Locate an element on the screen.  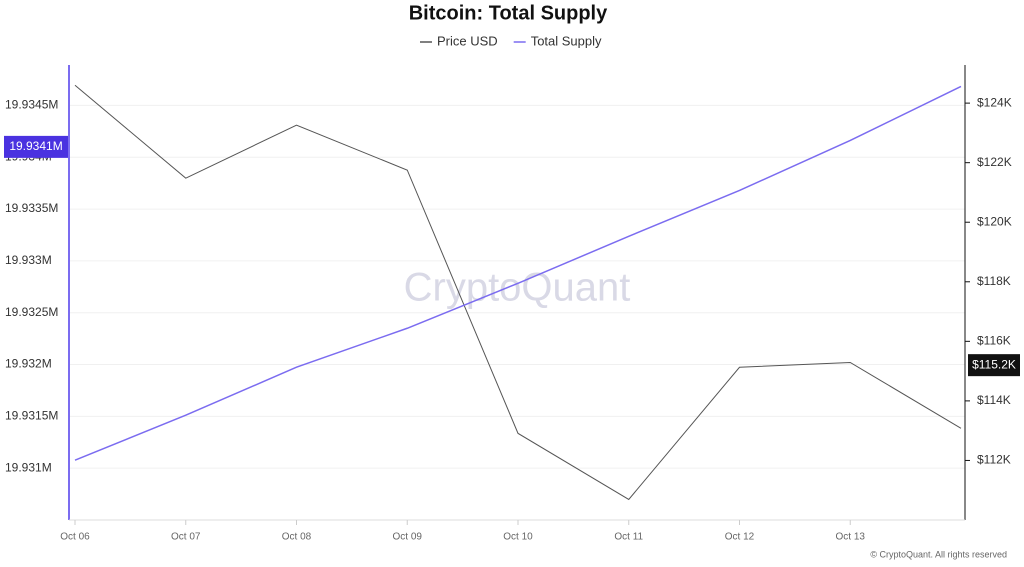
legend-label: Total Supply is located at coordinates (566, 40).